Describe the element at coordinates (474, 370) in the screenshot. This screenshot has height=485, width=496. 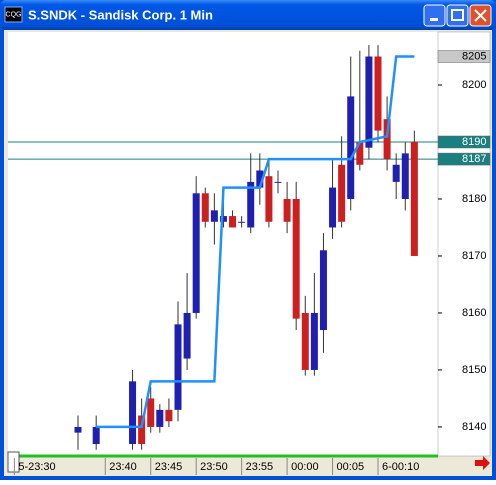
I see `y-tick-label: 8150` at that location.